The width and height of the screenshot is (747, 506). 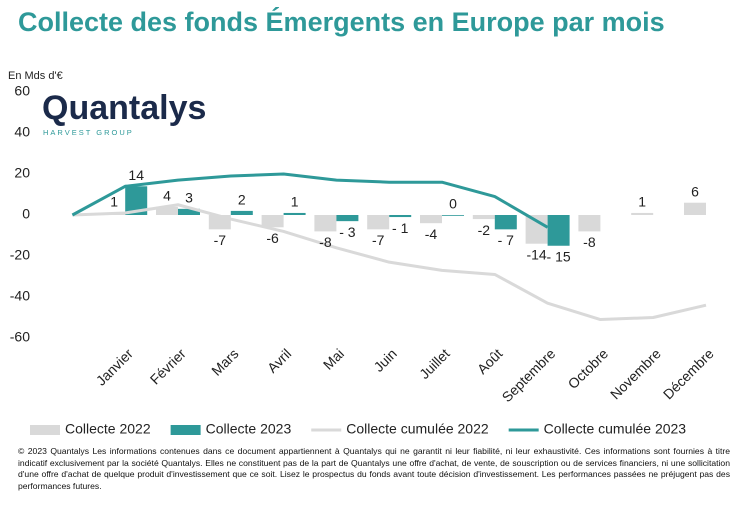 What do you see at coordinates (224, 361) in the screenshot?
I see `x-tick-label: Mars` at bounding box center [224, 361].